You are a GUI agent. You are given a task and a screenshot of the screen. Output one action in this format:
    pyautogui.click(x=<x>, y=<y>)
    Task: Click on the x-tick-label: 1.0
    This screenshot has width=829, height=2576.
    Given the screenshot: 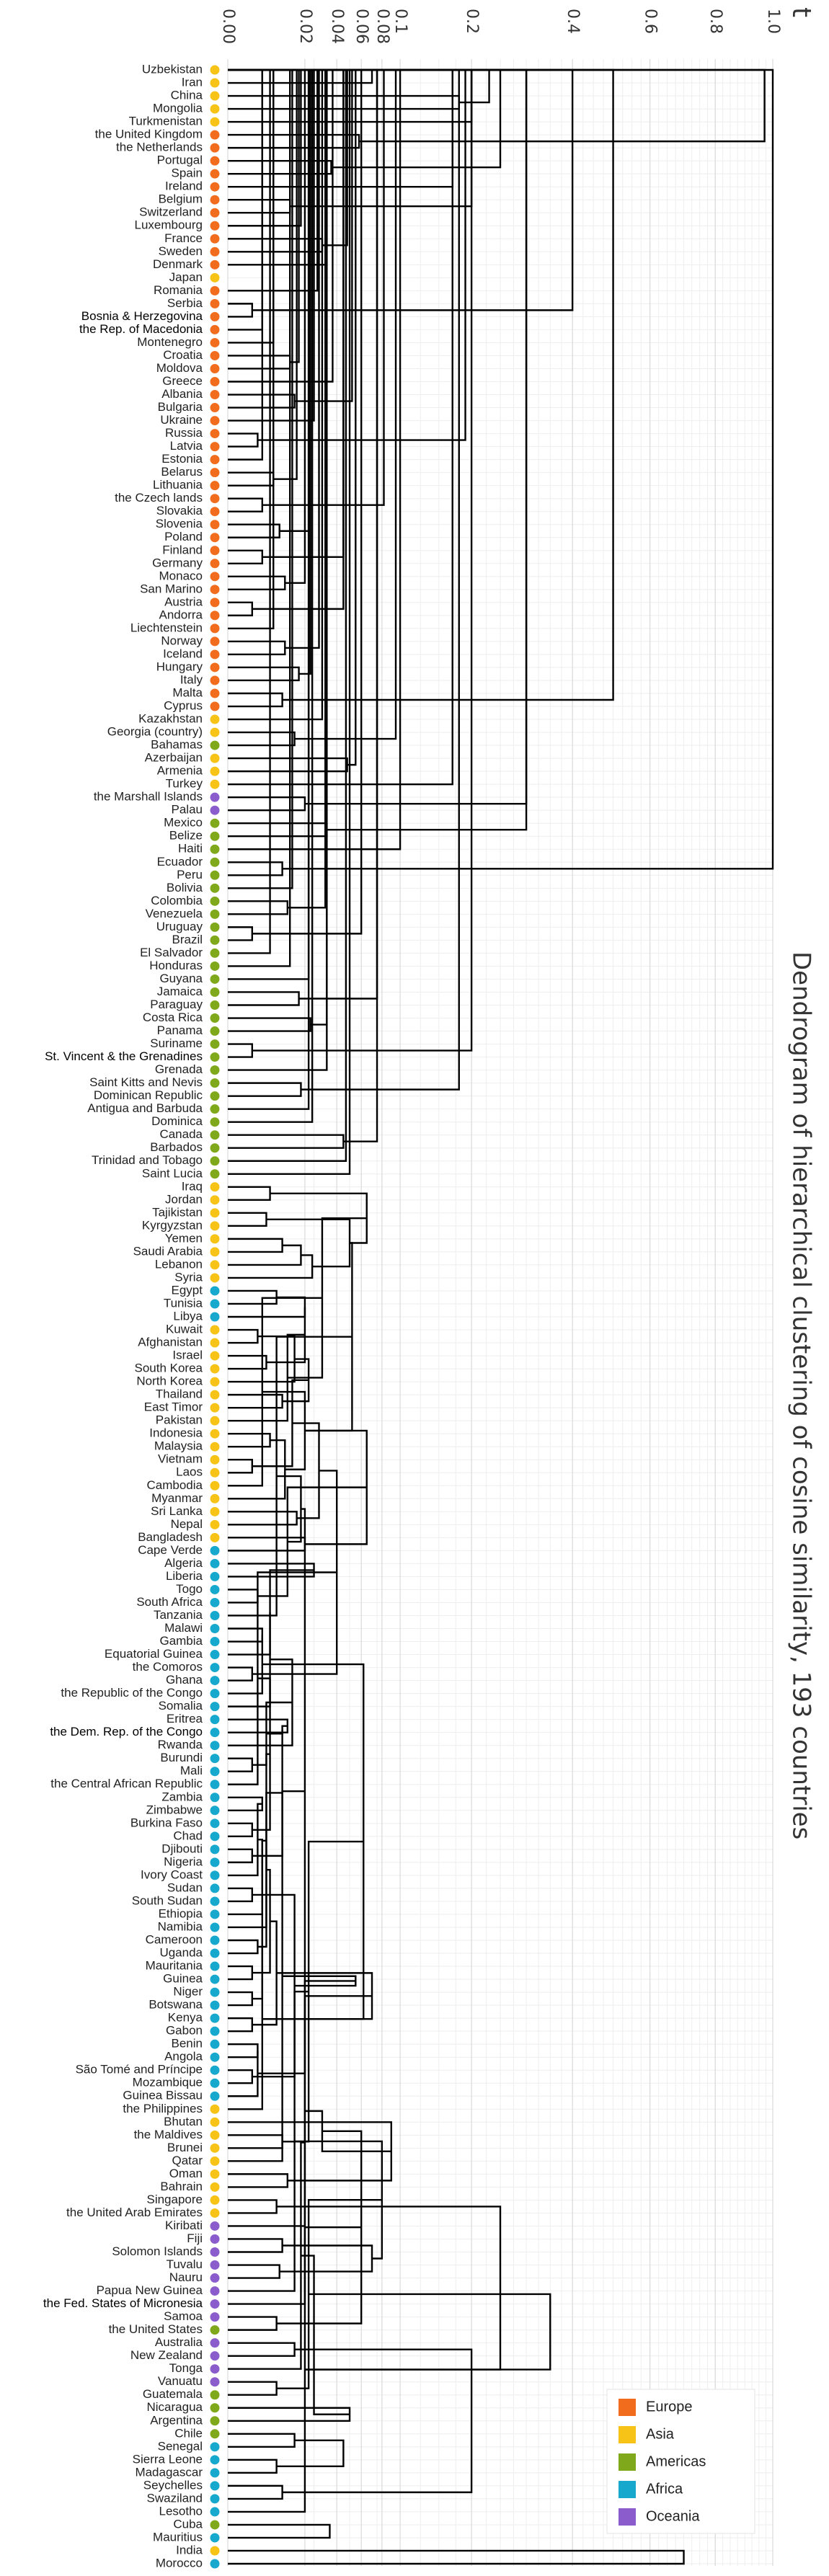 What is the action you would take?
    pyautogui.click(x=773, y=21)
    